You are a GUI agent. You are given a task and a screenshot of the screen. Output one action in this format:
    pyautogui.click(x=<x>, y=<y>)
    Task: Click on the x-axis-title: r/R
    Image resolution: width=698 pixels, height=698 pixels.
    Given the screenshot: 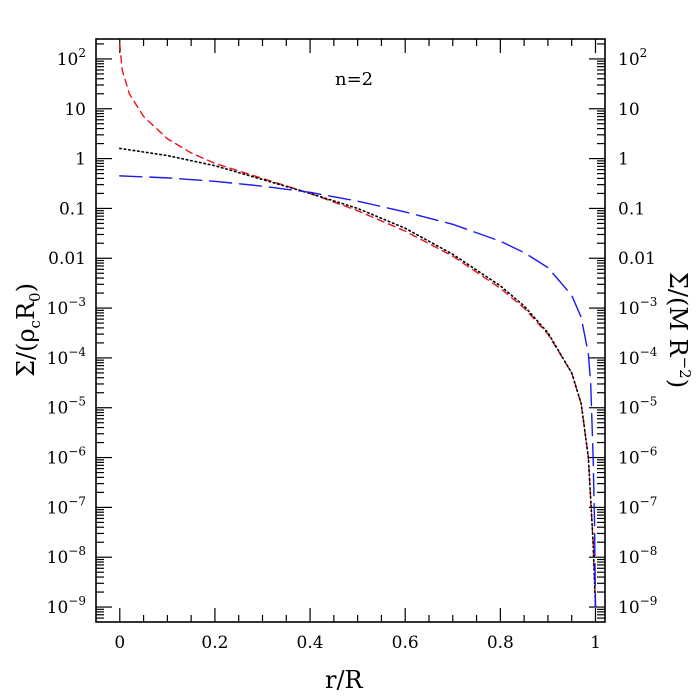 What is the action you would take?
    pyautogui.click(x=344, y=680)
    